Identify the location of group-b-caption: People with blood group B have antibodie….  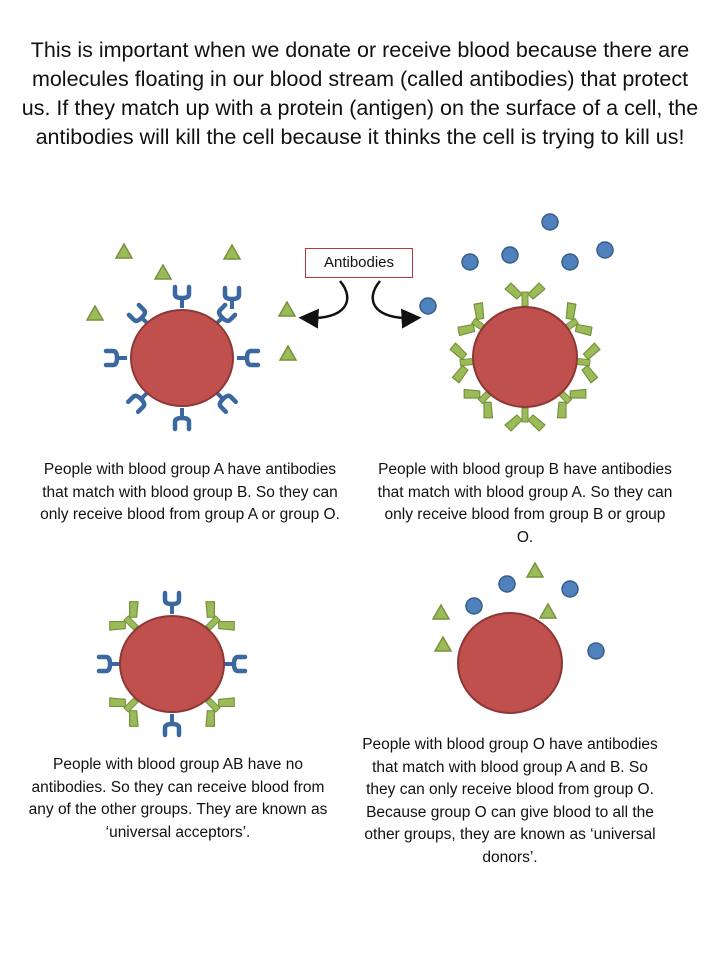
(525, 503).